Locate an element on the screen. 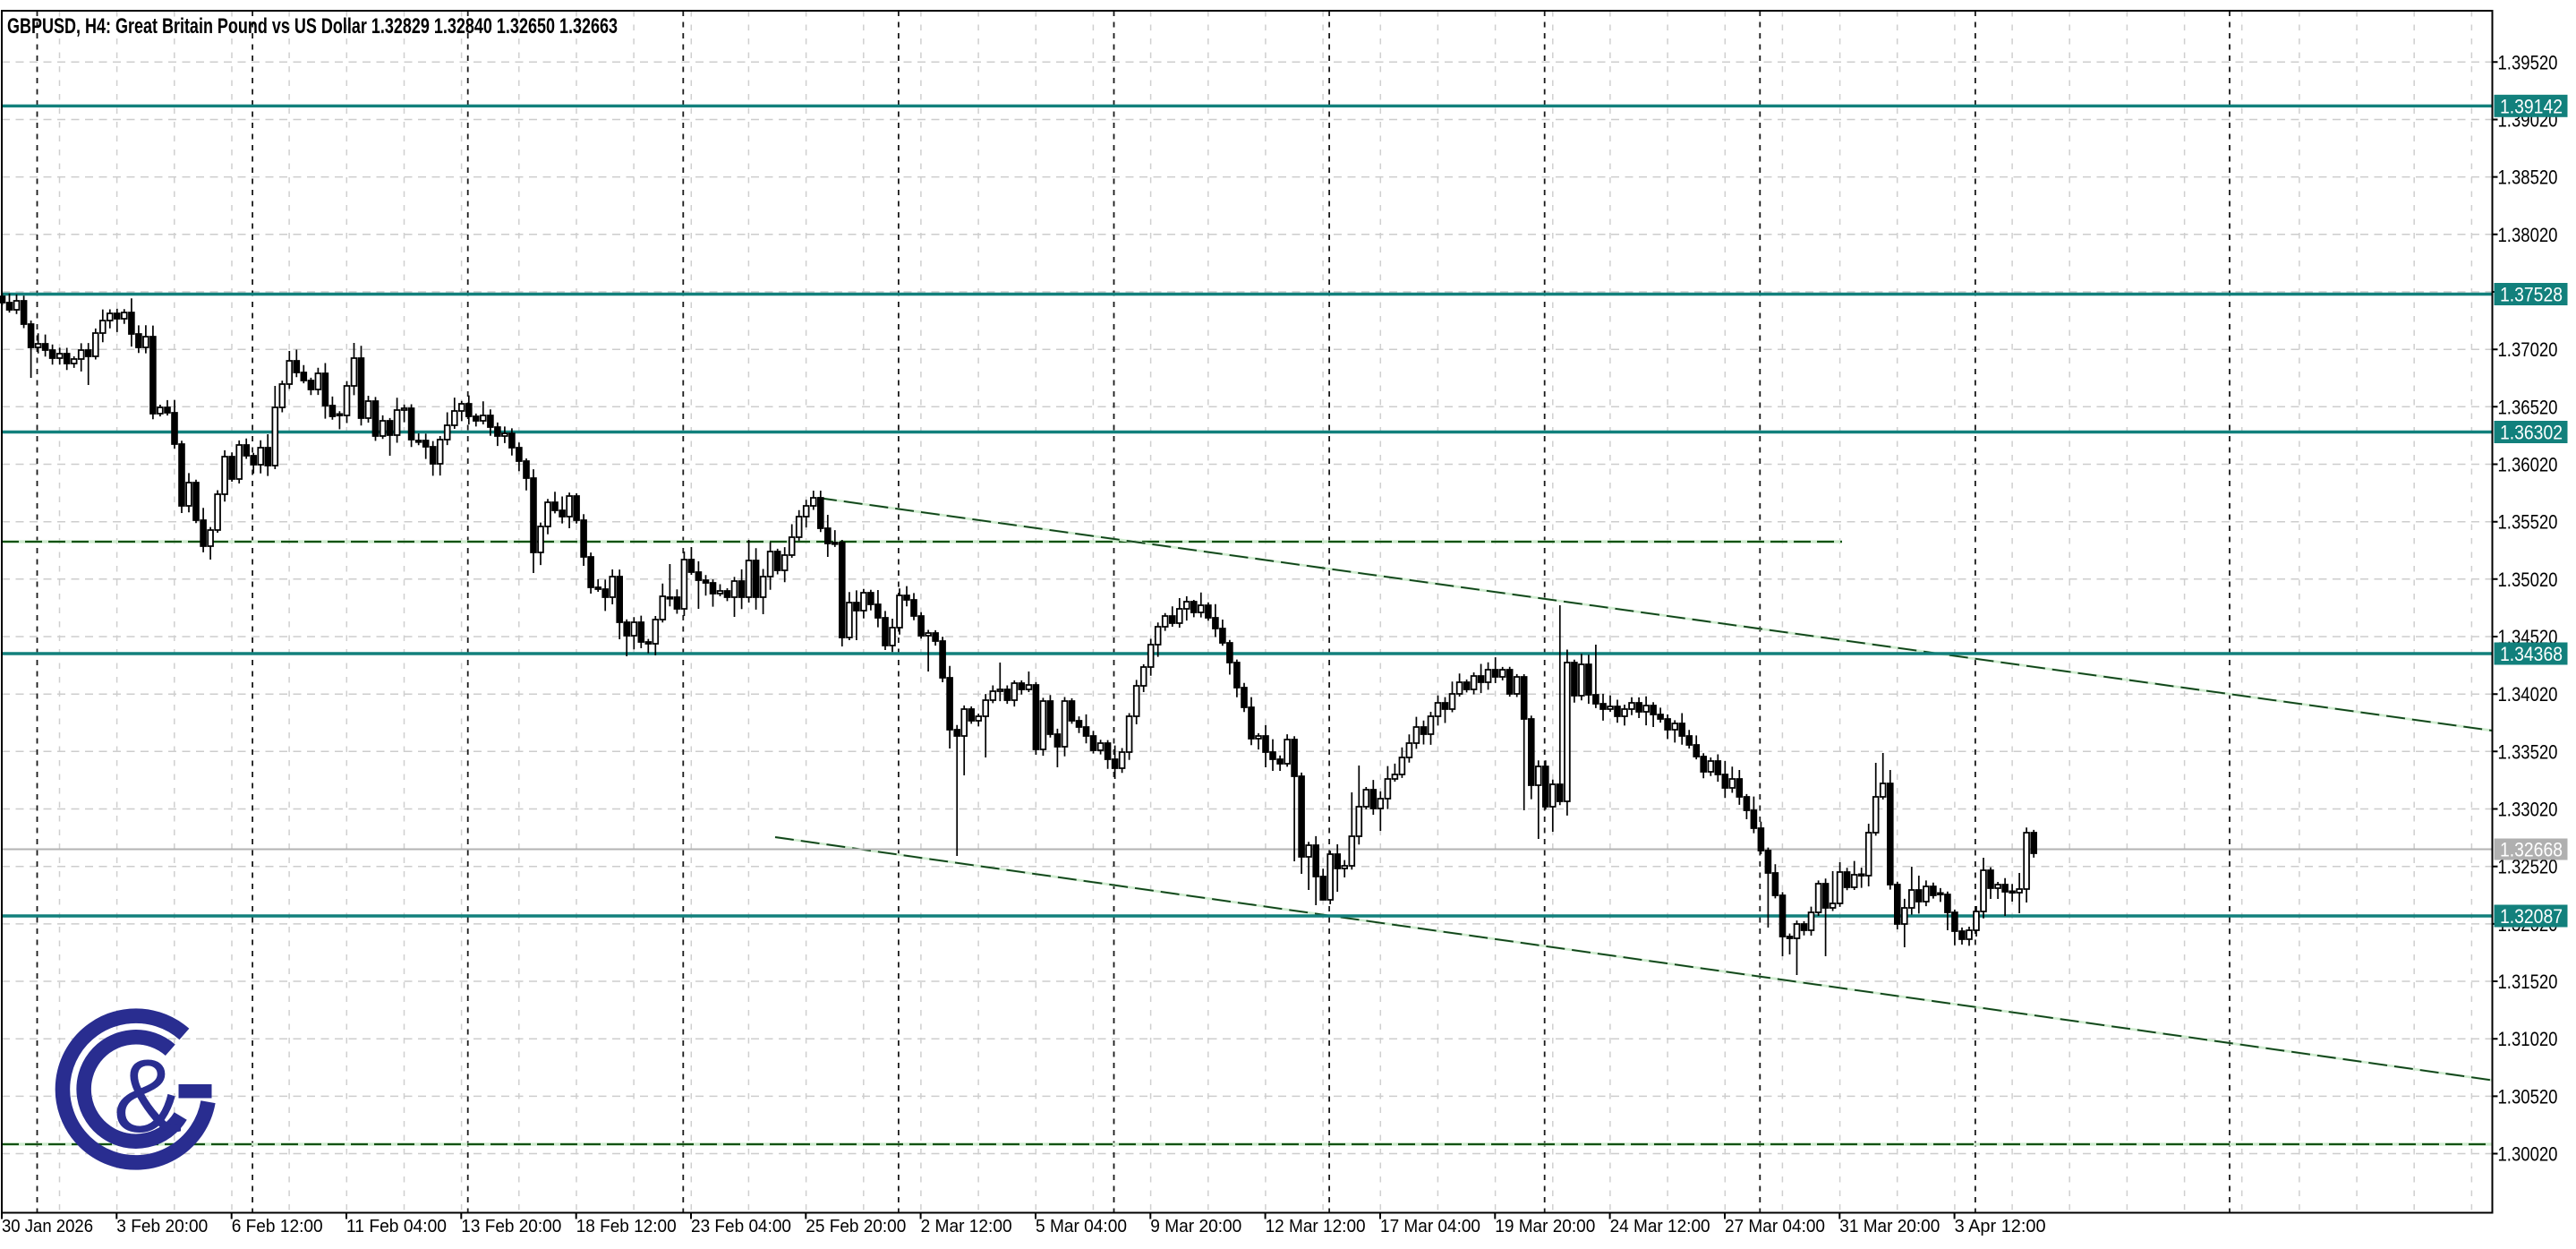 The width and height of the screenshot is (2576, 1249). svg-text: 1.36302 is located at coordinates (2531, 433).